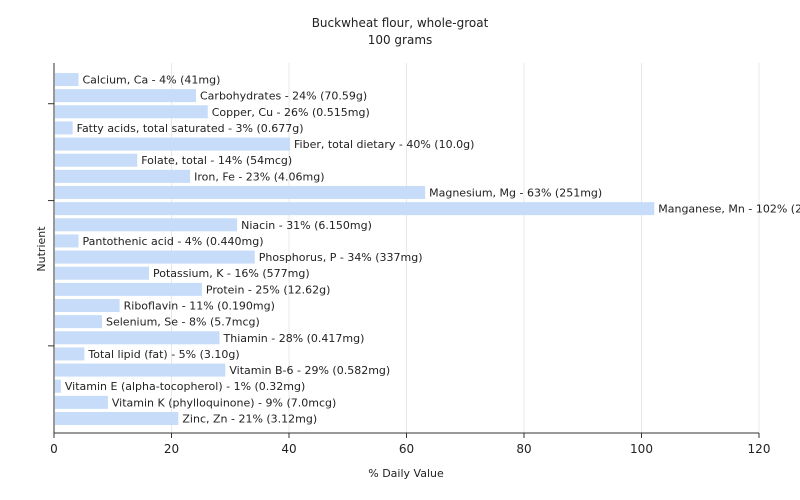  I want to click on bar-label-13: Protein - 25% (12.62g), so click(268, 289).